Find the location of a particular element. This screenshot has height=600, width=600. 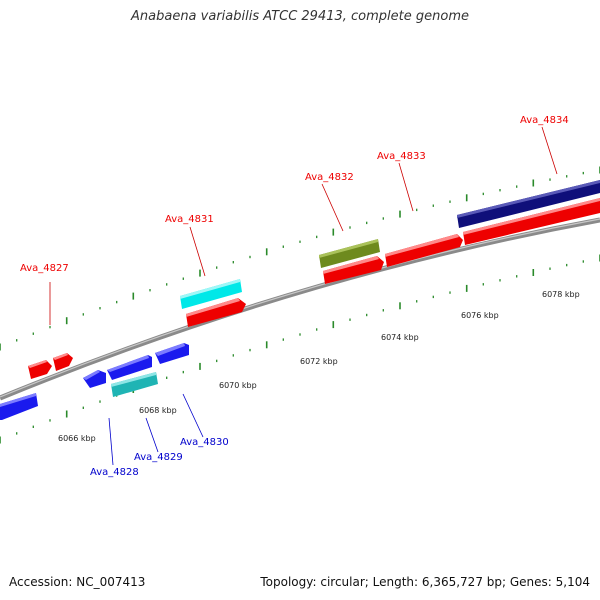

gene-label-ava-4828: Ava_4828 is located at coordinates (114, 472).